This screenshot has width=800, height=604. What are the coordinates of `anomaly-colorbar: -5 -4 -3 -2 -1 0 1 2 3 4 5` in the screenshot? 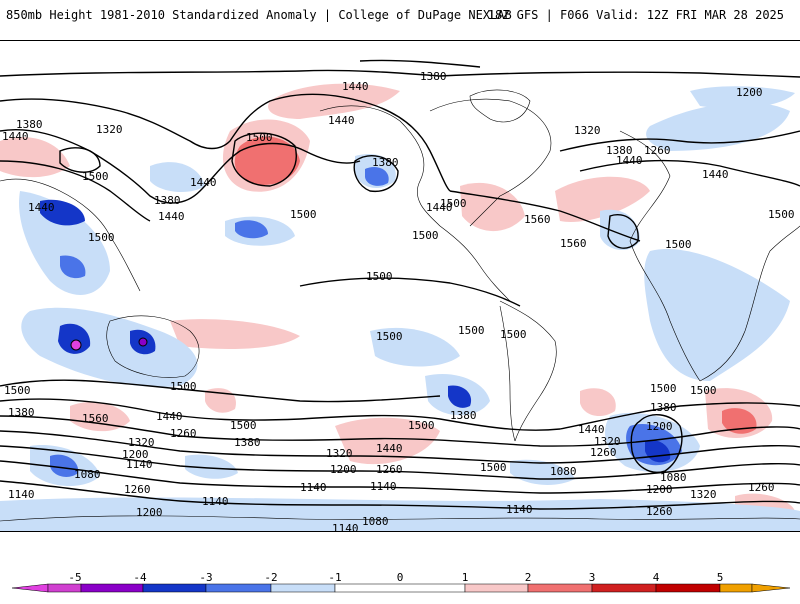 It's located at (400, 585).